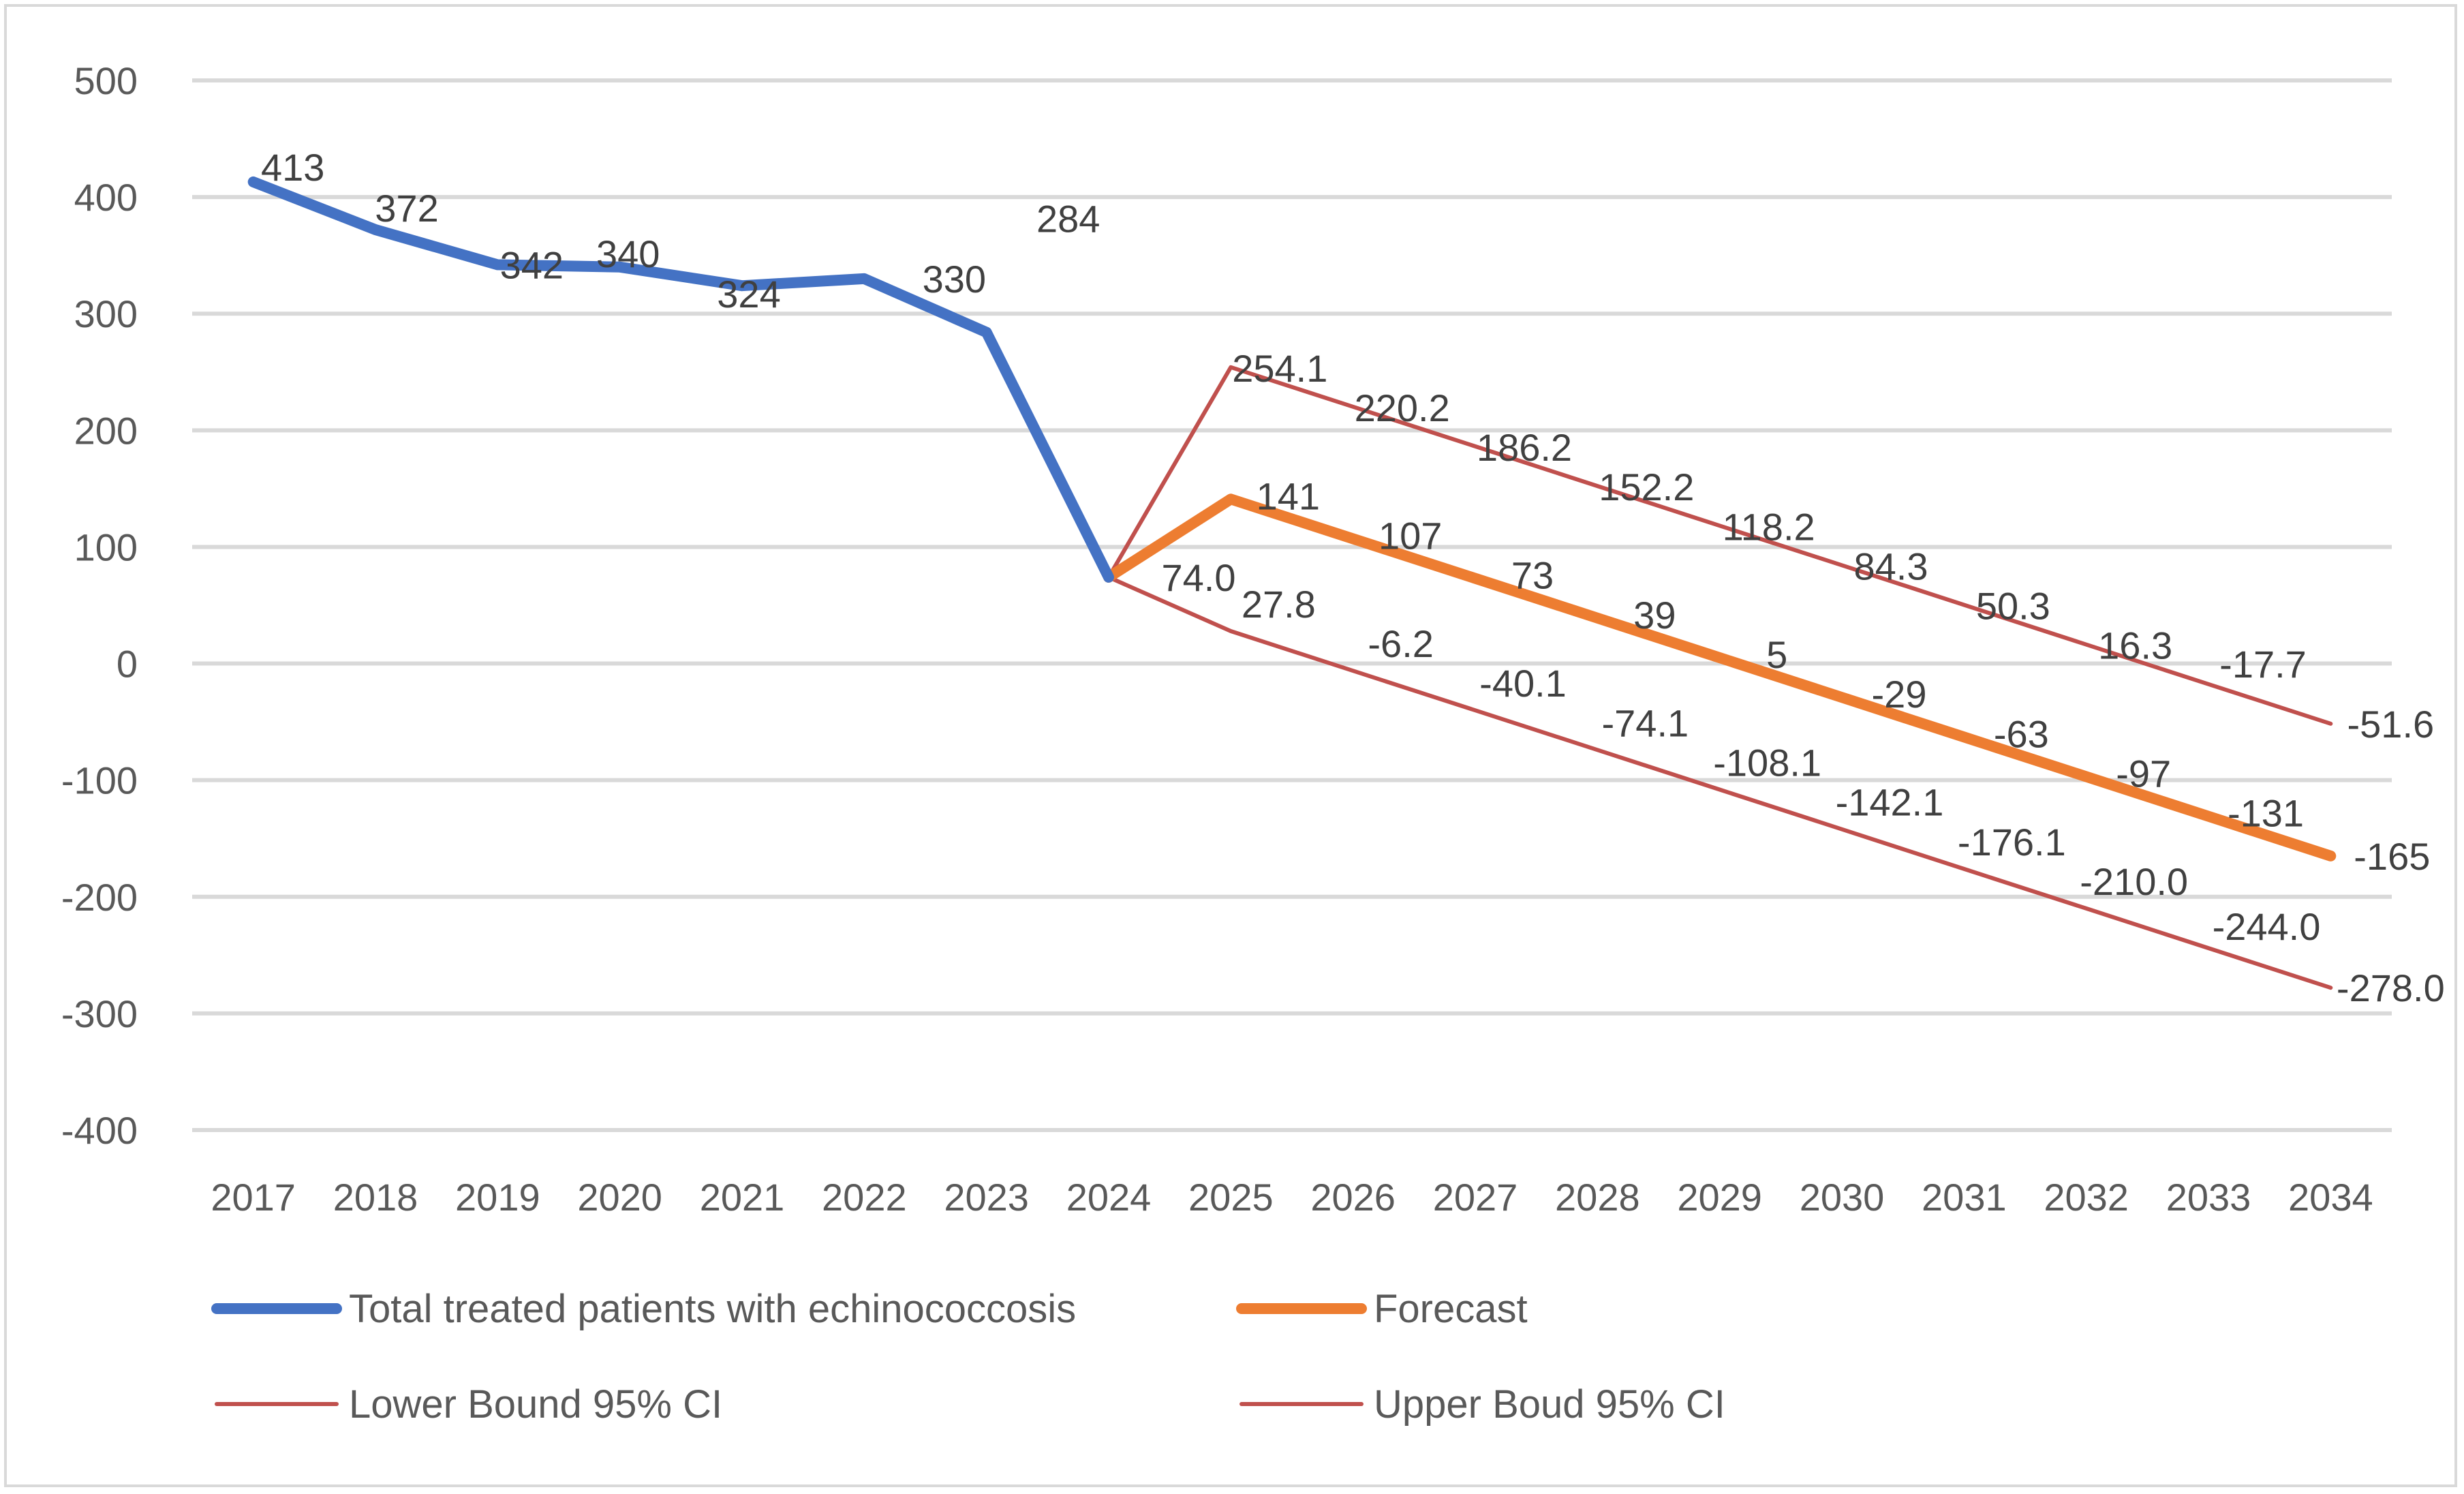 The height and width of the screenshot is (1494, 2464). I want to click on data-label: 73, so click(1532, 575).